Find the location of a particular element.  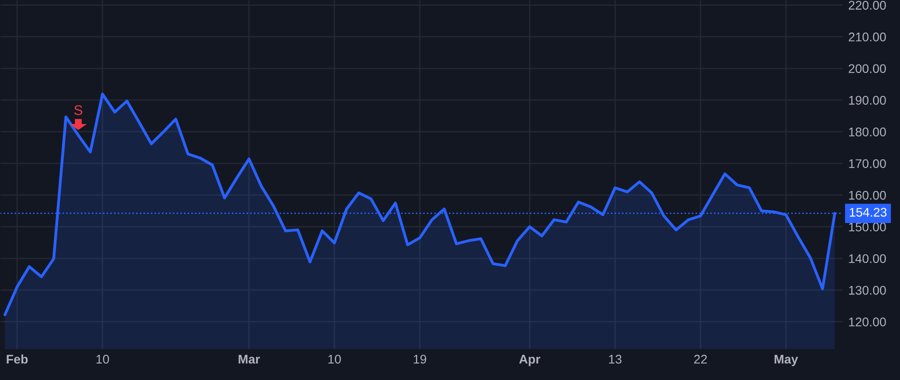

x-tick-label: Mar is located at coordinates (249, 359).